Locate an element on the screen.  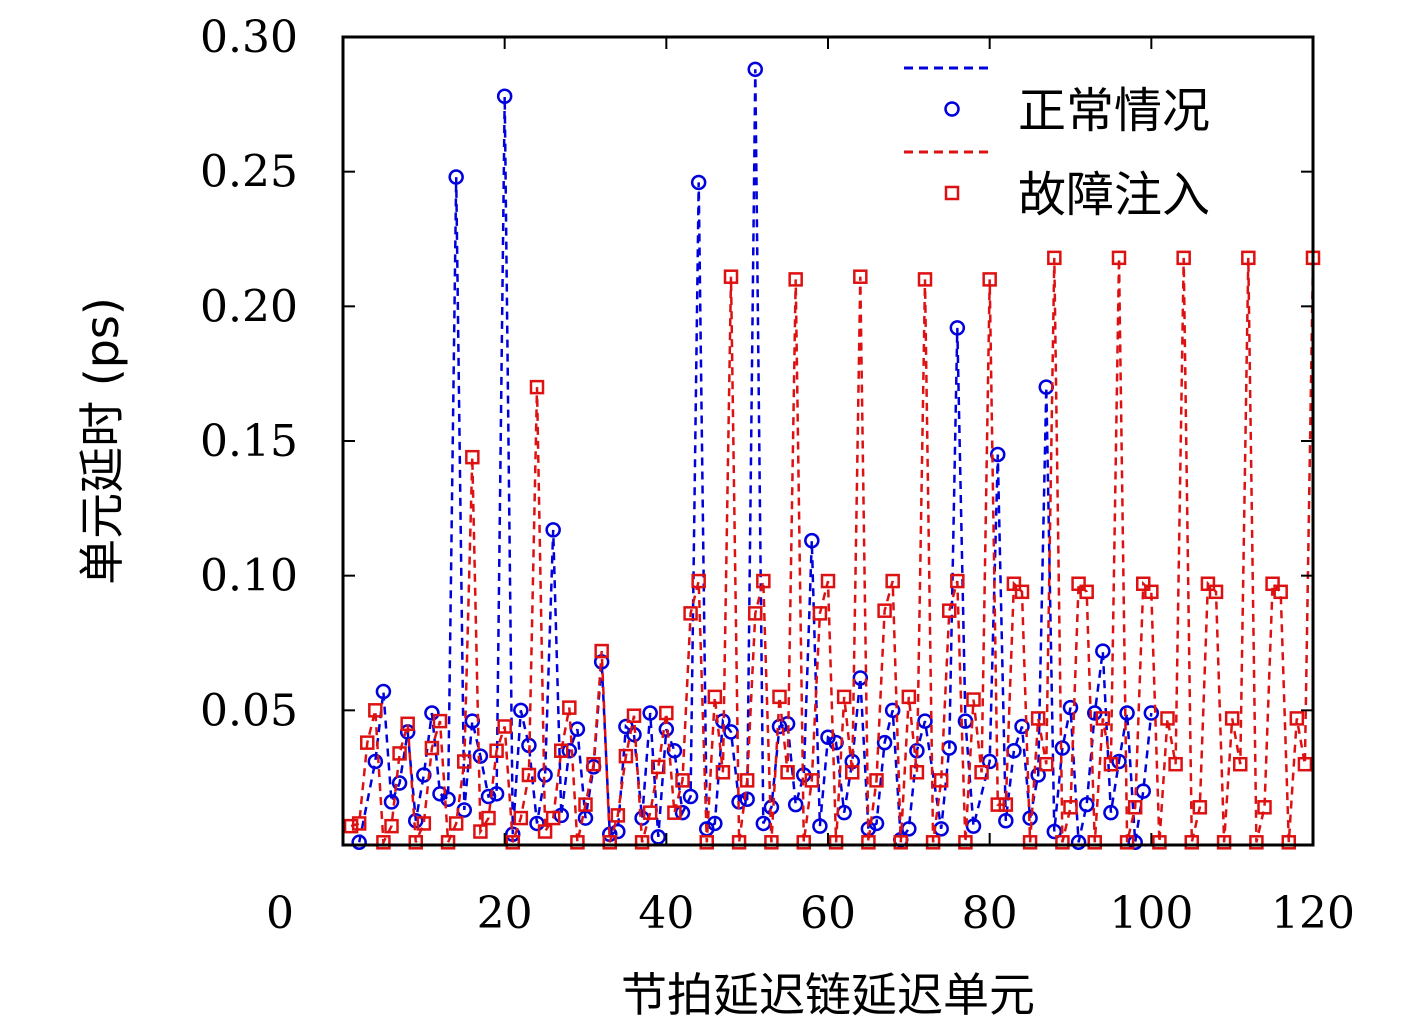
legend-marker-fault is located at coordinates (952, 193).